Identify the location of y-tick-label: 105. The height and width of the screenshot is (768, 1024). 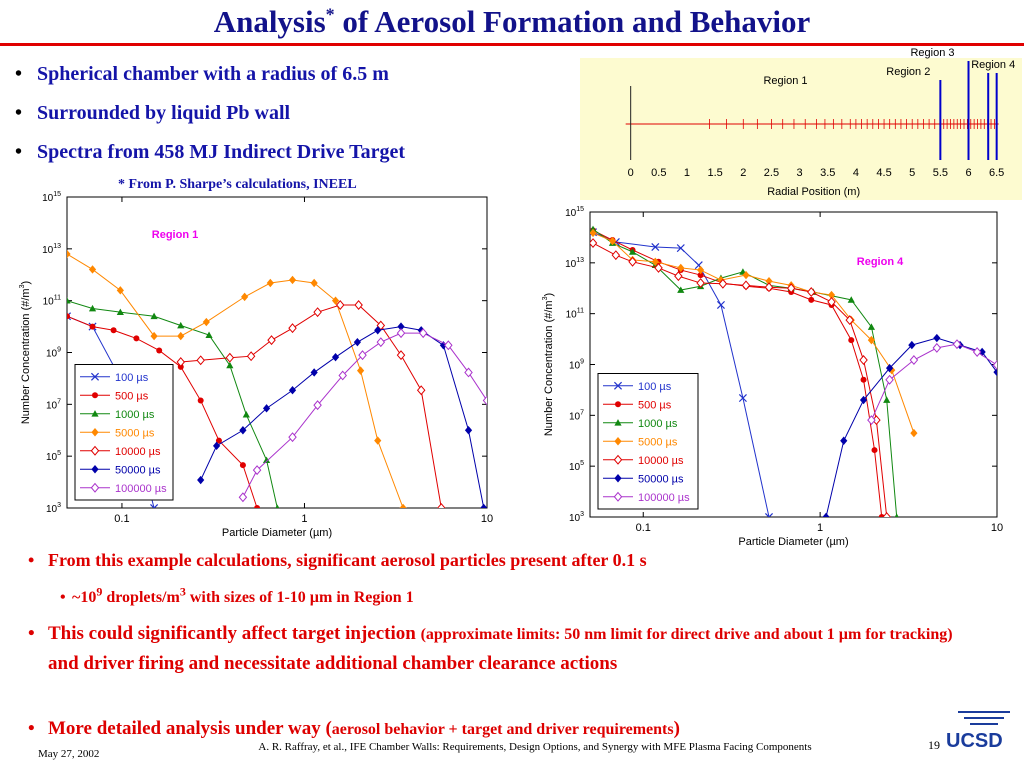
(576, 466).